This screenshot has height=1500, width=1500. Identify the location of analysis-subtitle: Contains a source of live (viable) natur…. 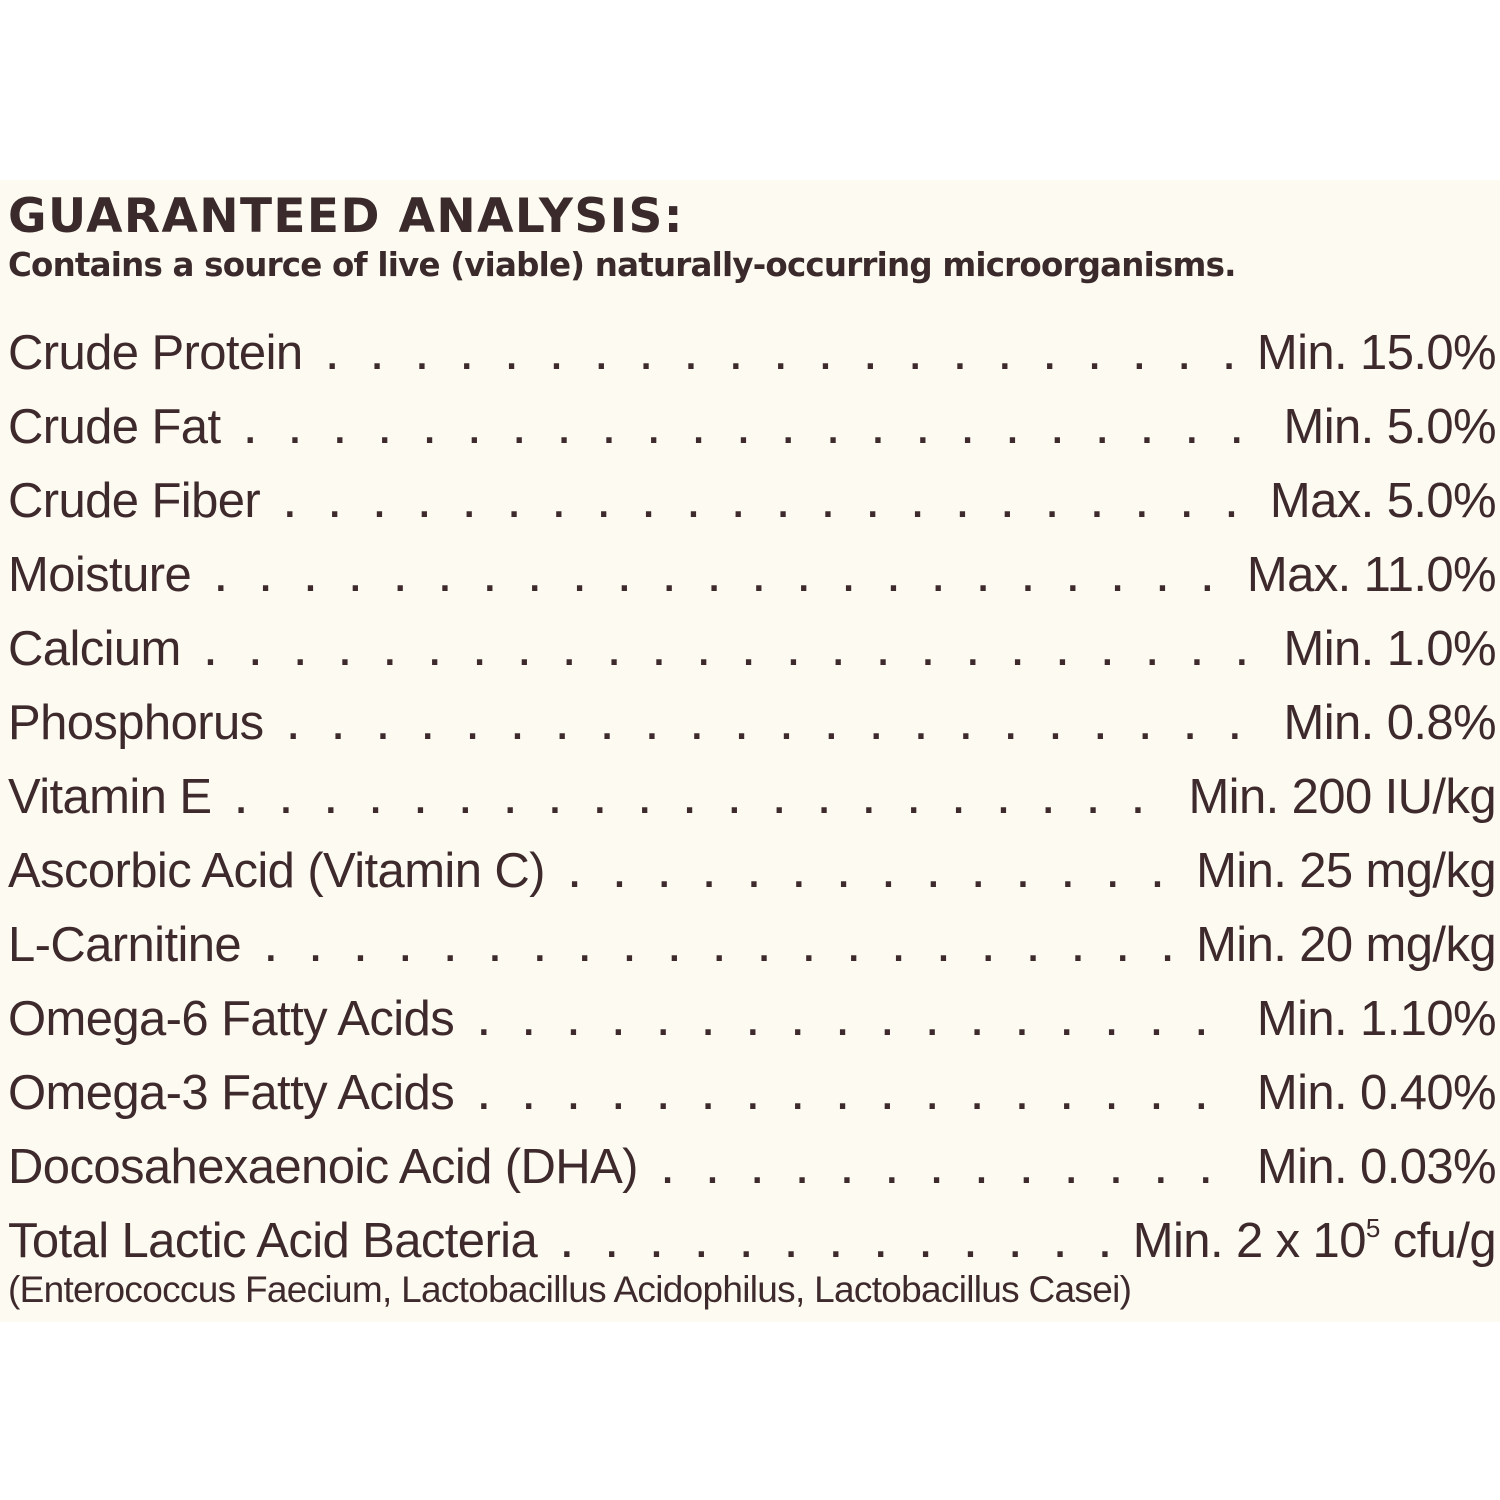
(622, 265).